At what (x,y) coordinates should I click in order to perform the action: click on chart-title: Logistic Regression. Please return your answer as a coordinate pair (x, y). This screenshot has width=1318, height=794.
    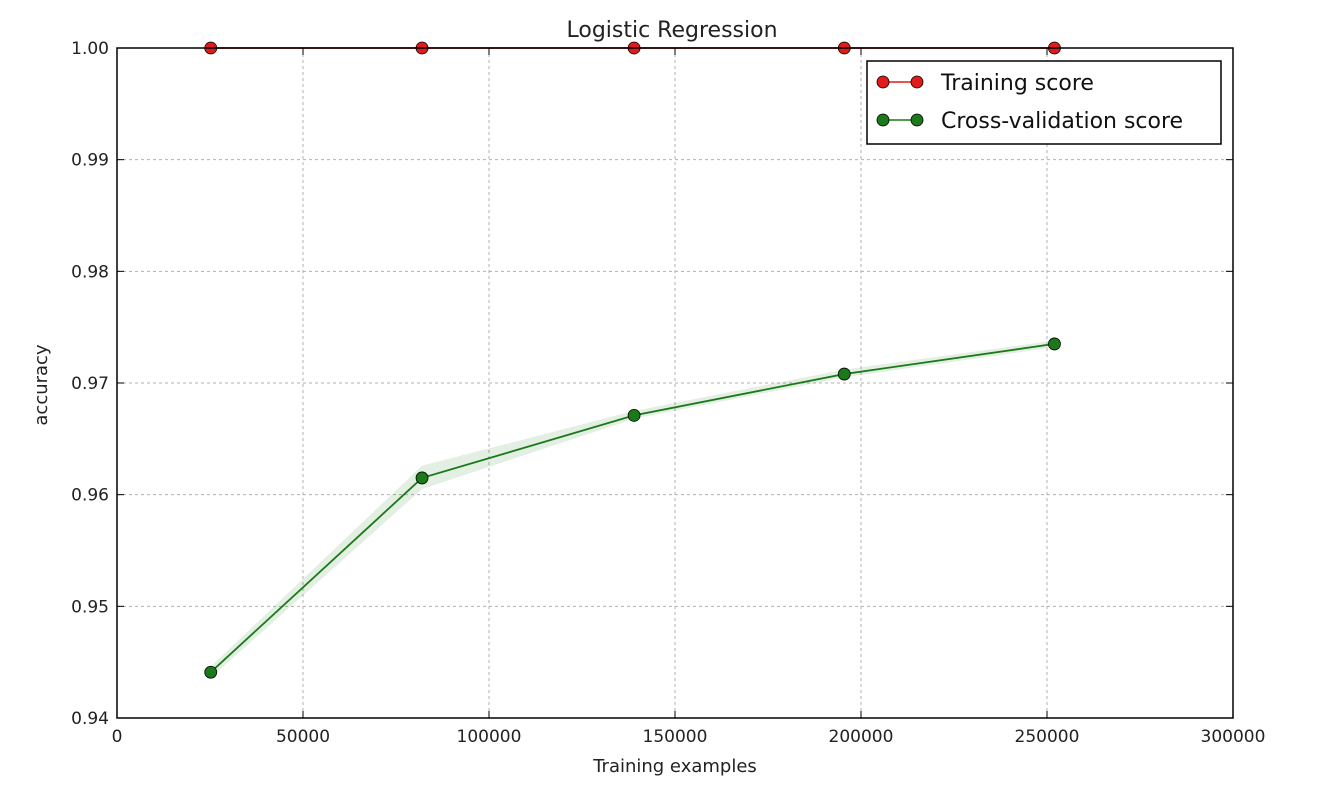
    Looking at the image, I should click on (671, 30).